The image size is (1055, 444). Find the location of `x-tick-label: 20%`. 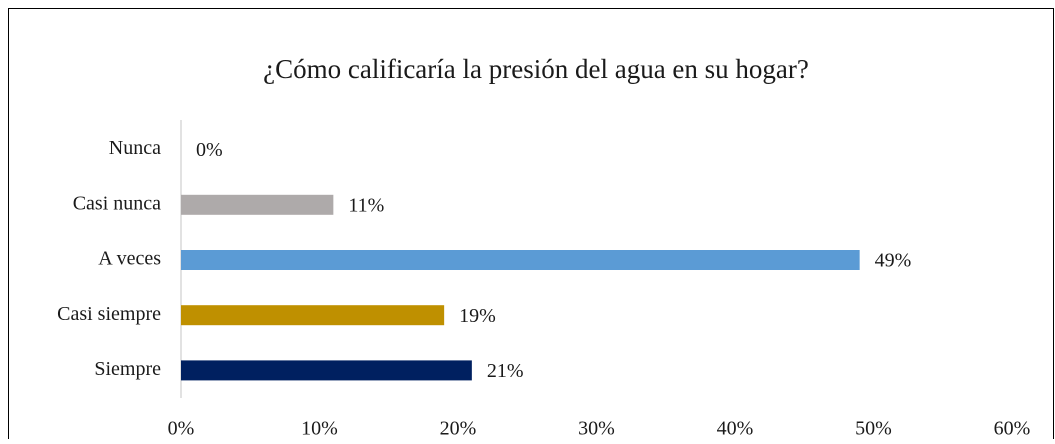

x-tick-label: 20% is located at coordinates (458, 428).